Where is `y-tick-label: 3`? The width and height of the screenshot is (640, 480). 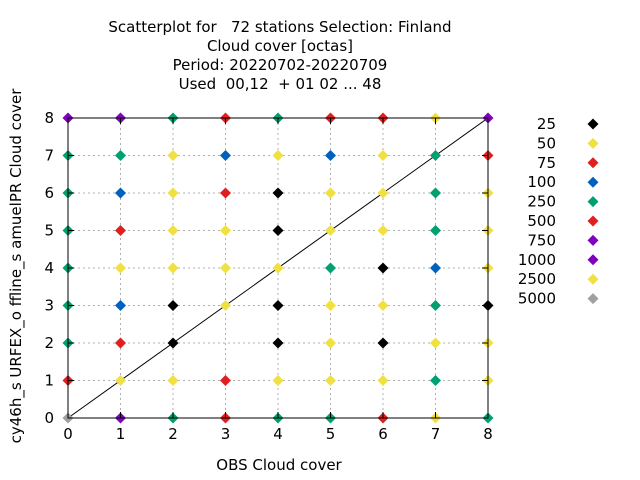
y-tick-label: 3 is located at coordinates (49, 306).